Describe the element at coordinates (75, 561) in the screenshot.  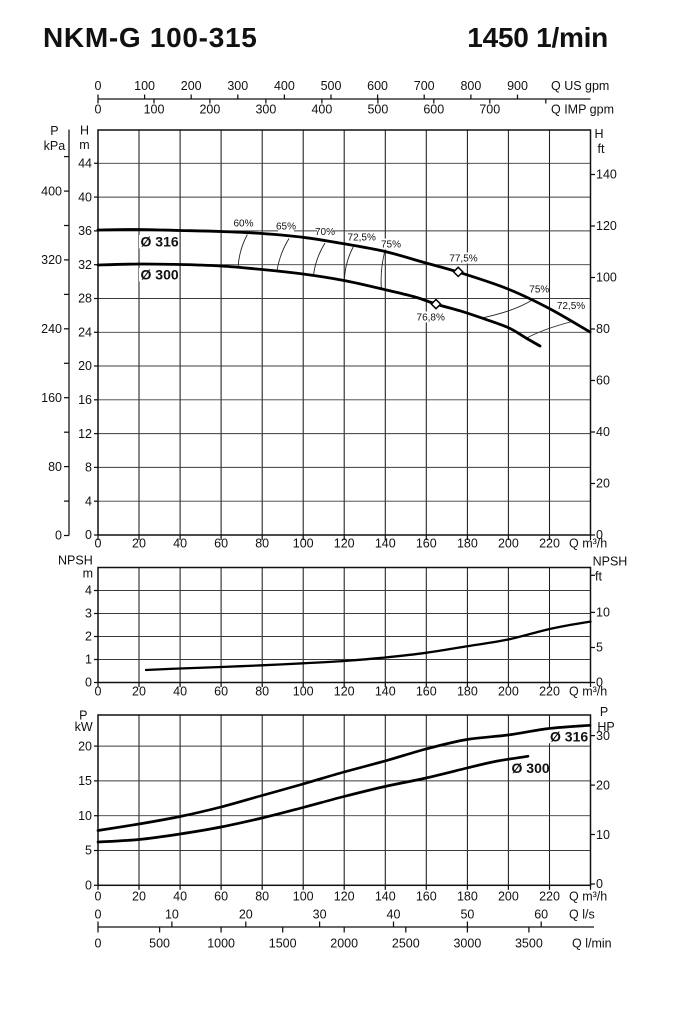
I see `svg-text: NPSH` at that location.